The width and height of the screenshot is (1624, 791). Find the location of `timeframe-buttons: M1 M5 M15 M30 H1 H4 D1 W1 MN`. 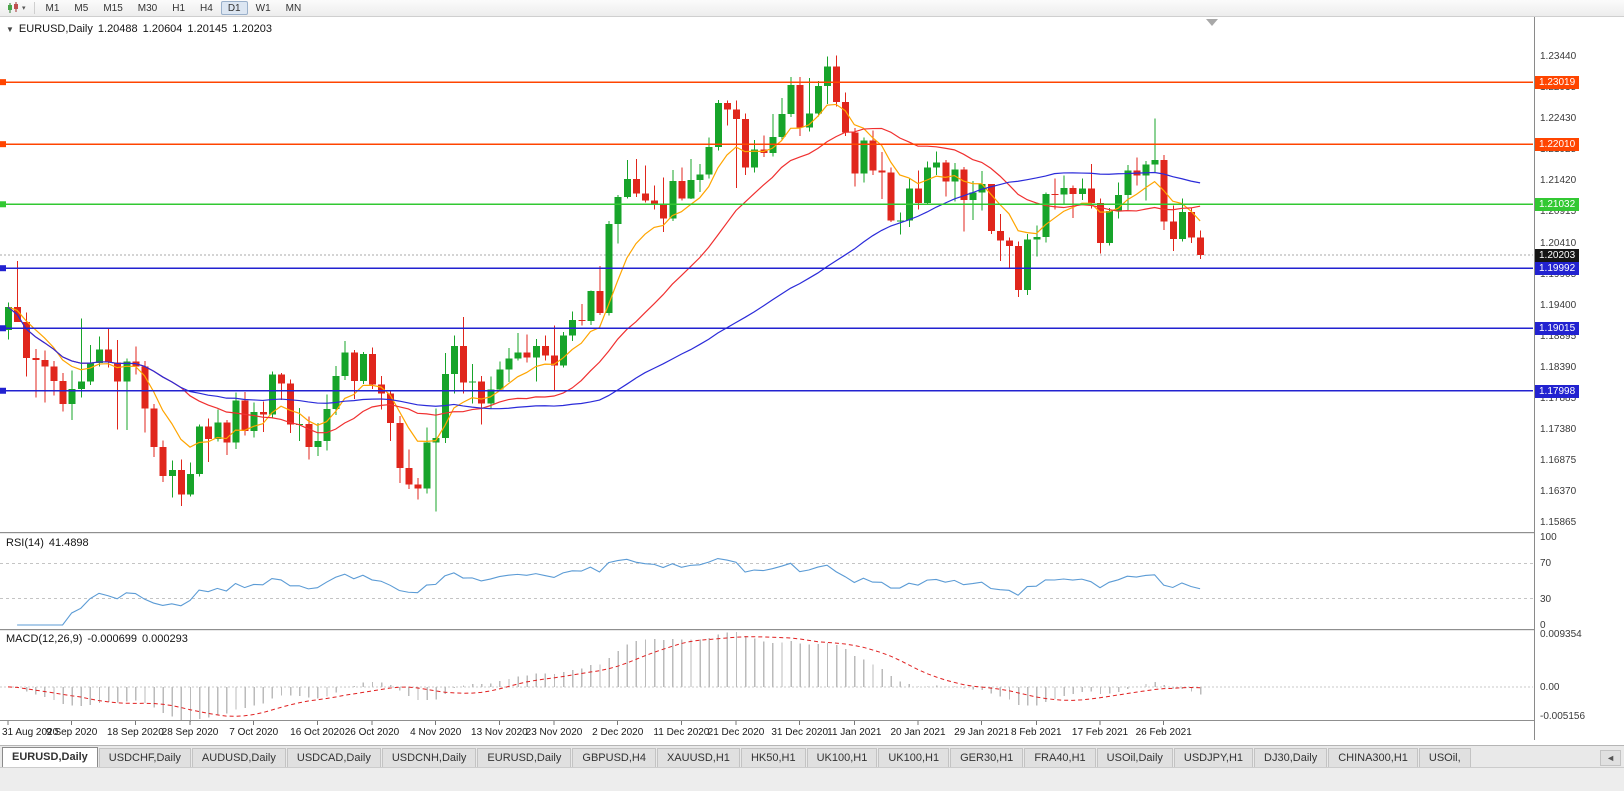

timeframe-buttons: M1 M5 M15 M30 H1 H4 D1 W1 MN is located at coordinates (174, 8).